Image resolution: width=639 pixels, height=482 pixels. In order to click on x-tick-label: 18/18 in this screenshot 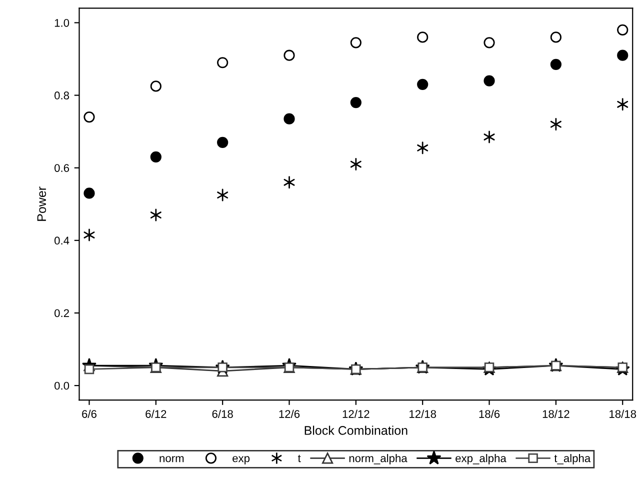, I will do `click(623, 414)`.